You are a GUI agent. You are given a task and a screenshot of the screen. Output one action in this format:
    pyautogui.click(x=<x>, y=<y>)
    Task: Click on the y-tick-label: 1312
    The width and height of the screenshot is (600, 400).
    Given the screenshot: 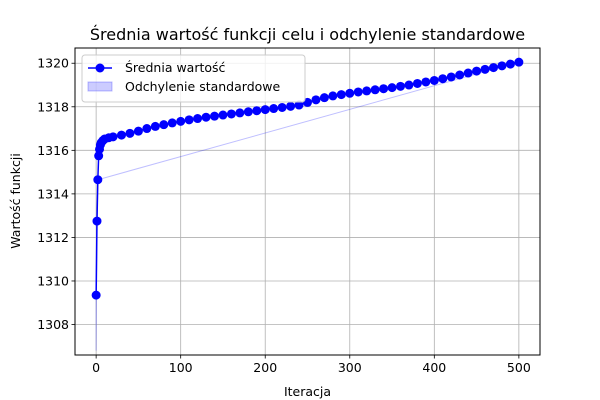 What is the action you would take?
    pyautogui.click(x=53, y=237)
    